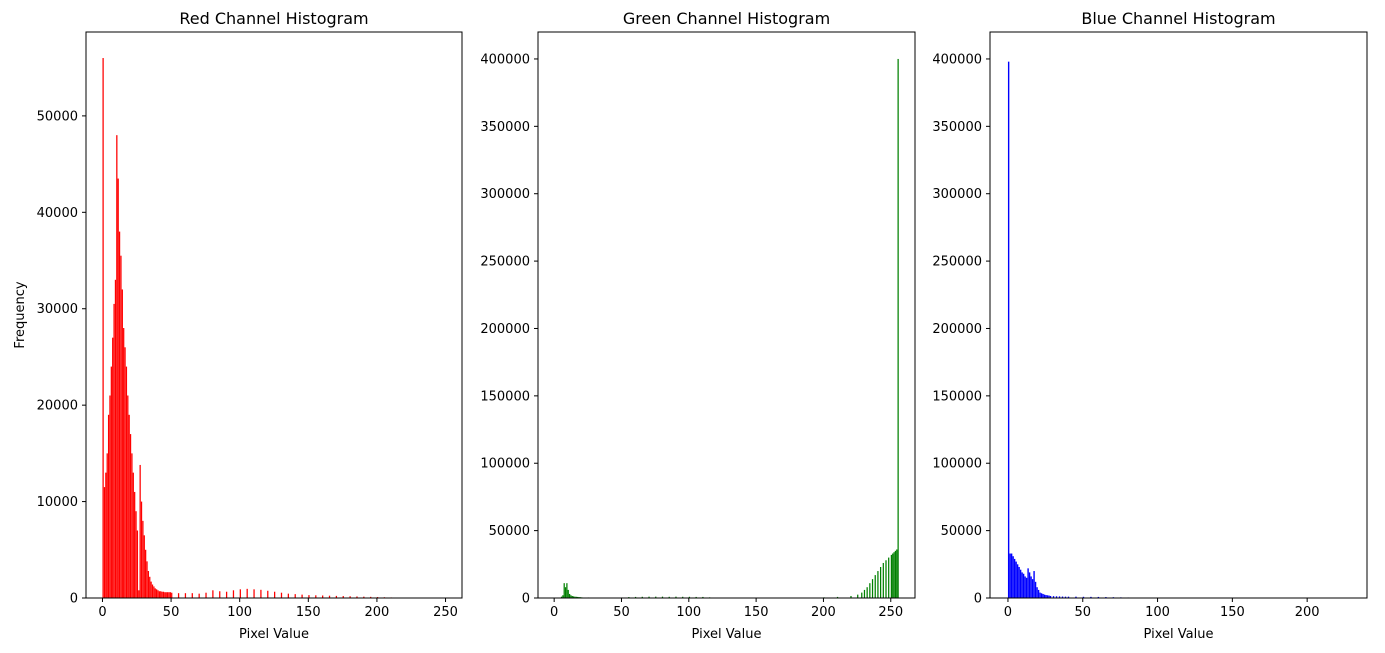 The height and width of the screenshot is (653, 1385). What do you see at coordinates (57, 502) in the screenshot?
I see `red-y-tick-label: 10000` at bounding box center [57, 502].